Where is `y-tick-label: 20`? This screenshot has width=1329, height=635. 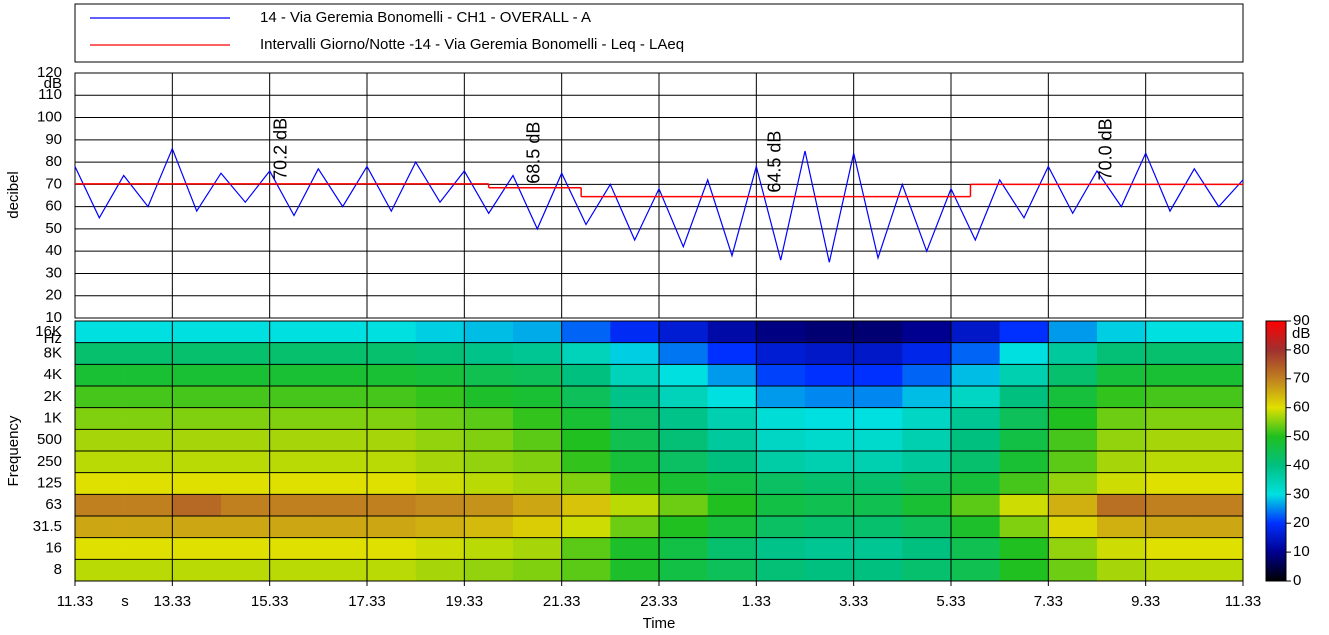 y-tick-label: 20 is located at coordinates (53, 295).